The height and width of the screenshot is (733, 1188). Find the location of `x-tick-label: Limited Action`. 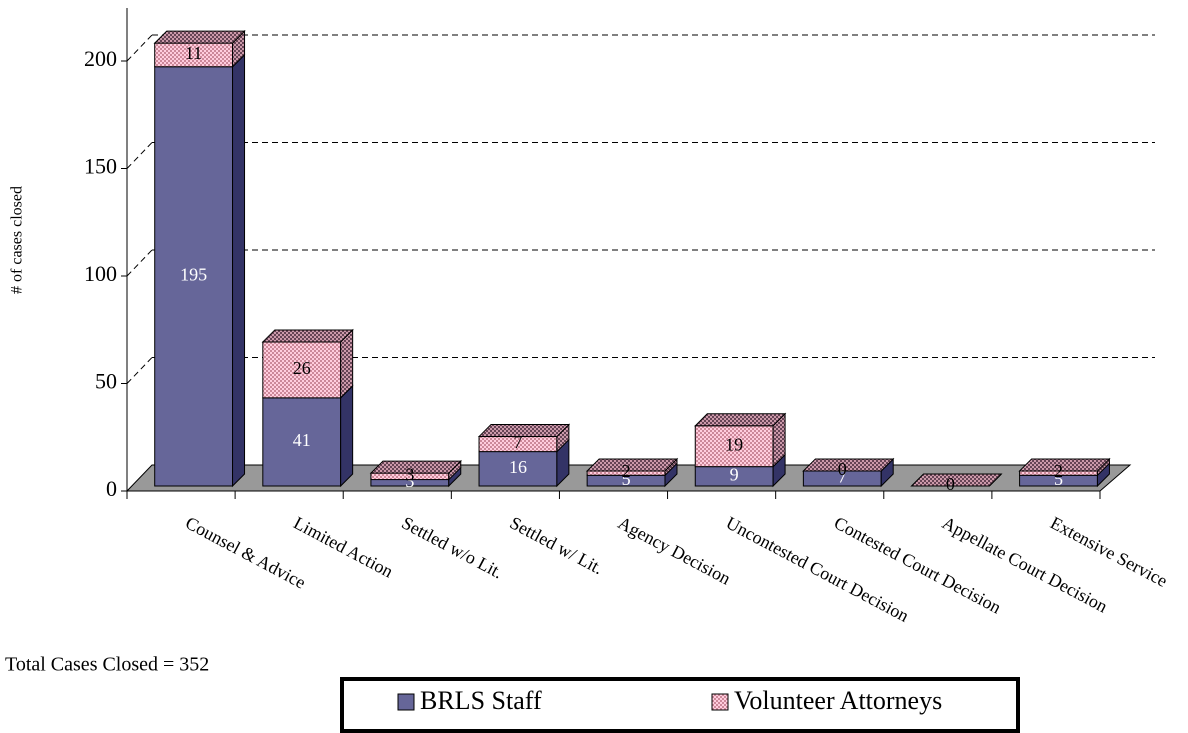

x-tick-label: Limited Action is located at coordinates (343, 547).